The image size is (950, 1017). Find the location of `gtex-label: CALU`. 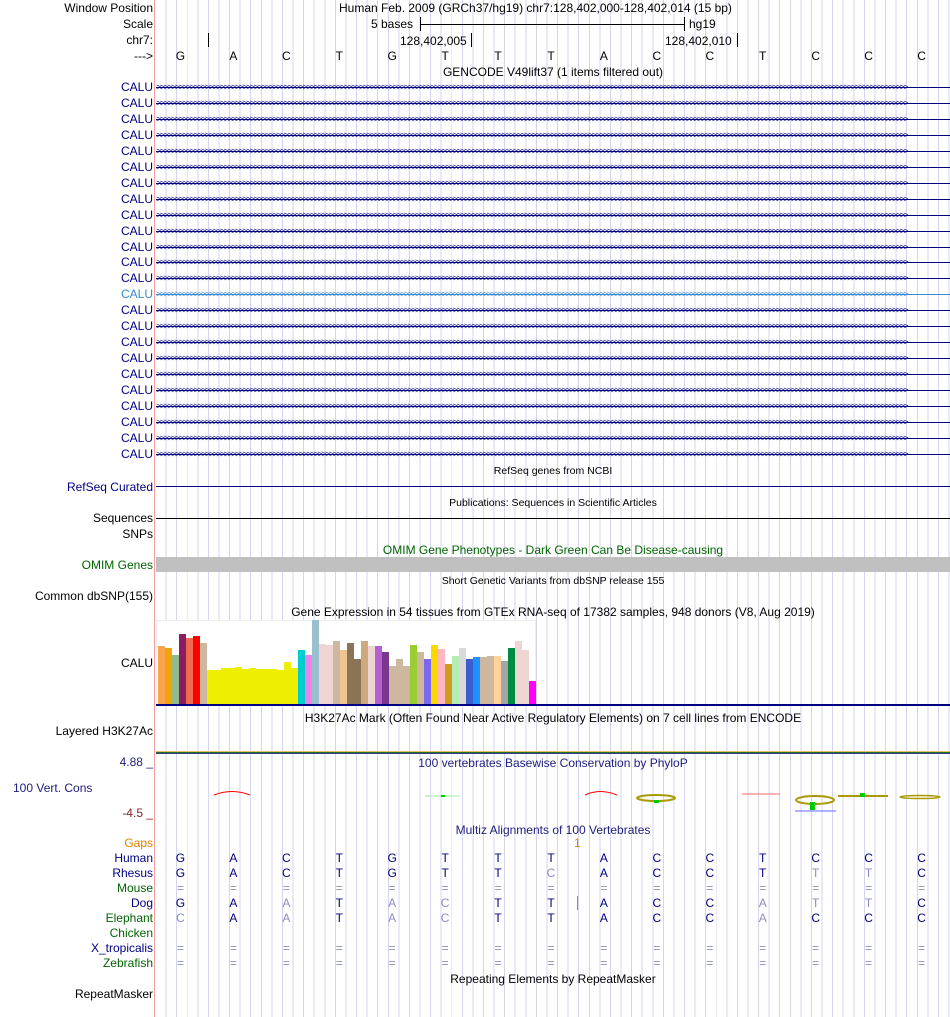

gtex-label: CALU is located at coordinates (136, 663).